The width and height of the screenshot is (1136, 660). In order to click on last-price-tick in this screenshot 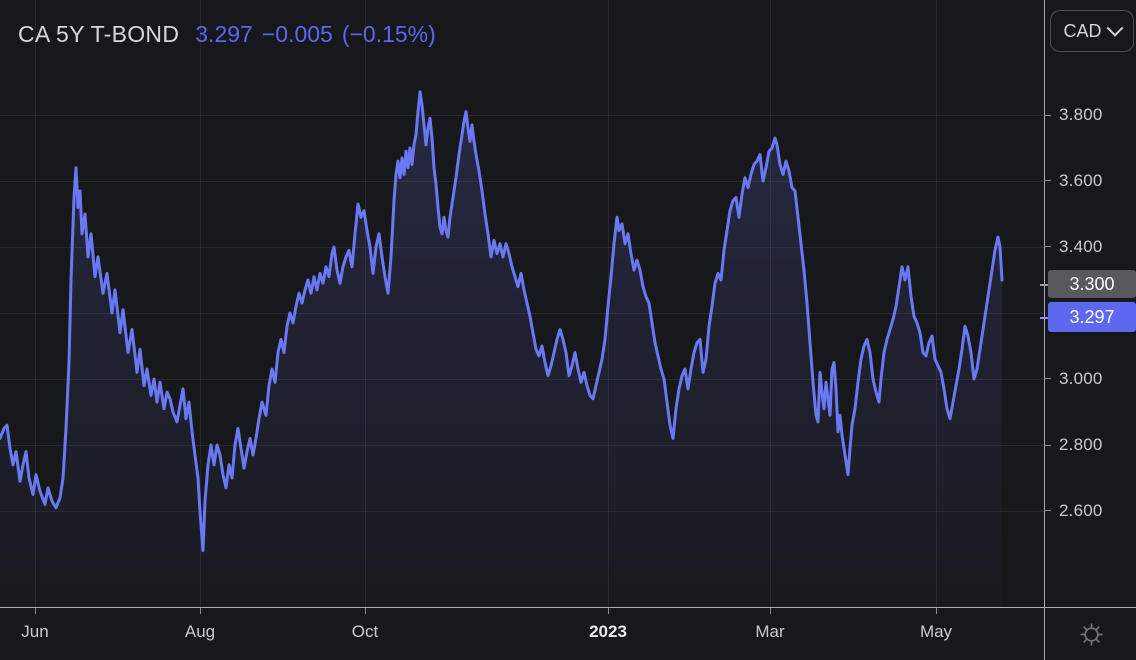, I will do `click(1044, 318)`.